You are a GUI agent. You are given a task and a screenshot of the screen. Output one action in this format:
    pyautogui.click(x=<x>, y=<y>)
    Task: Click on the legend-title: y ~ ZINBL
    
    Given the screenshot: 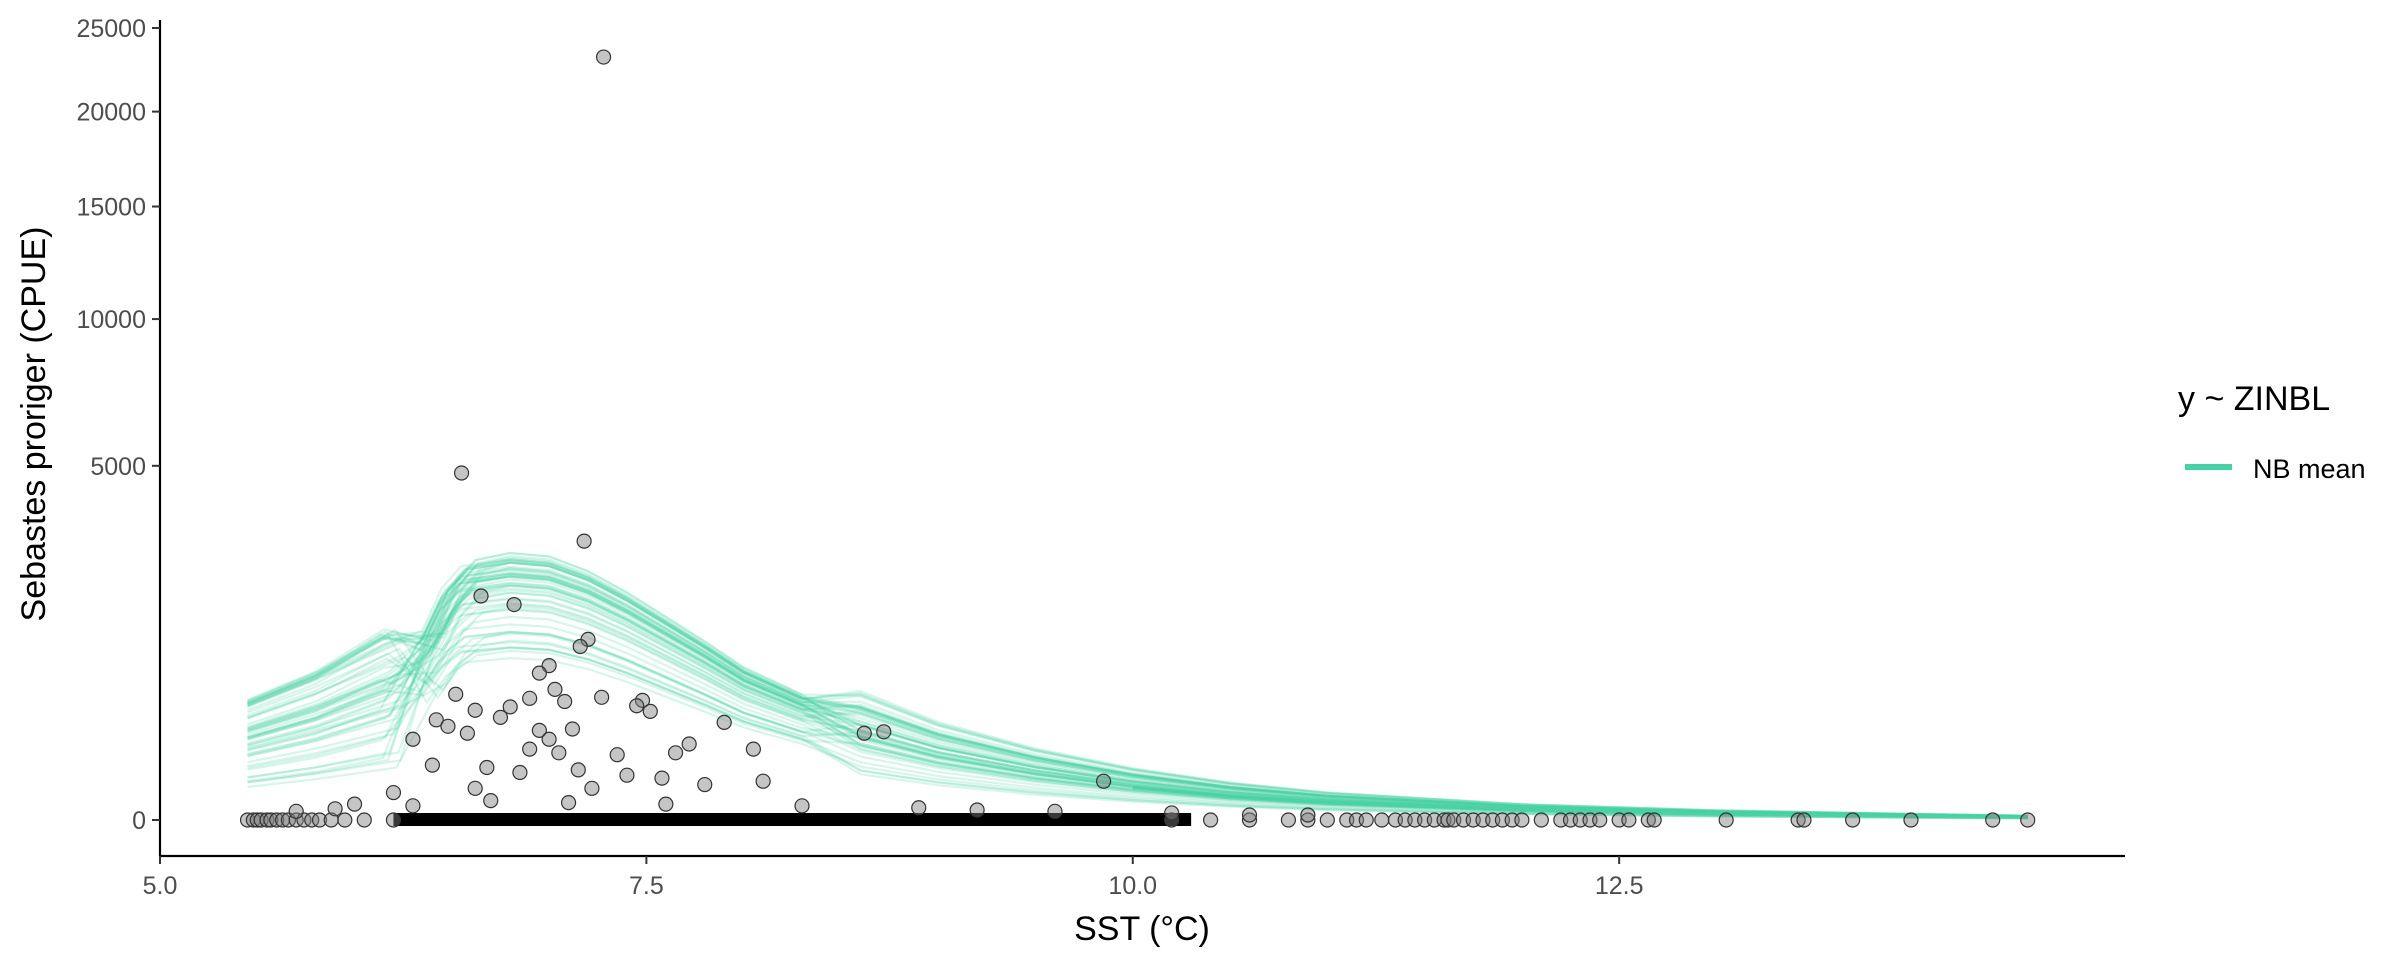 What is the action you would take?
    pyautogui.click(x=2254, y=399)
    